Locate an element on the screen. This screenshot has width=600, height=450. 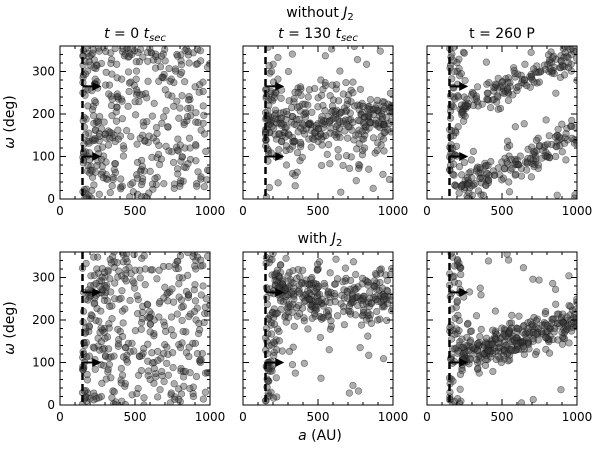
x-tick-label: 0 is located at coordinates (60, 417).